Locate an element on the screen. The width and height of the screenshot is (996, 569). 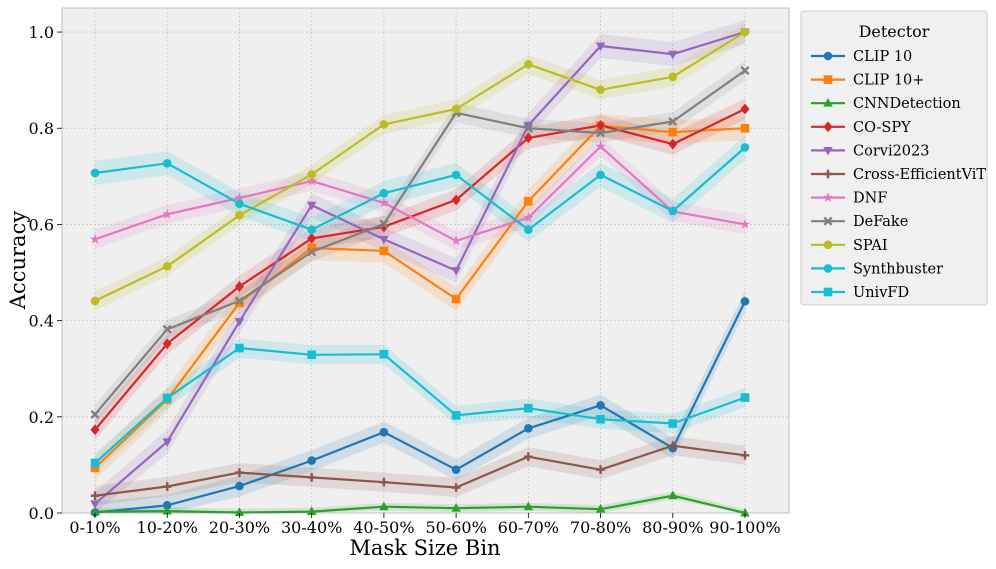
band-cross-efficientvit is located at coordinates (420, 471).